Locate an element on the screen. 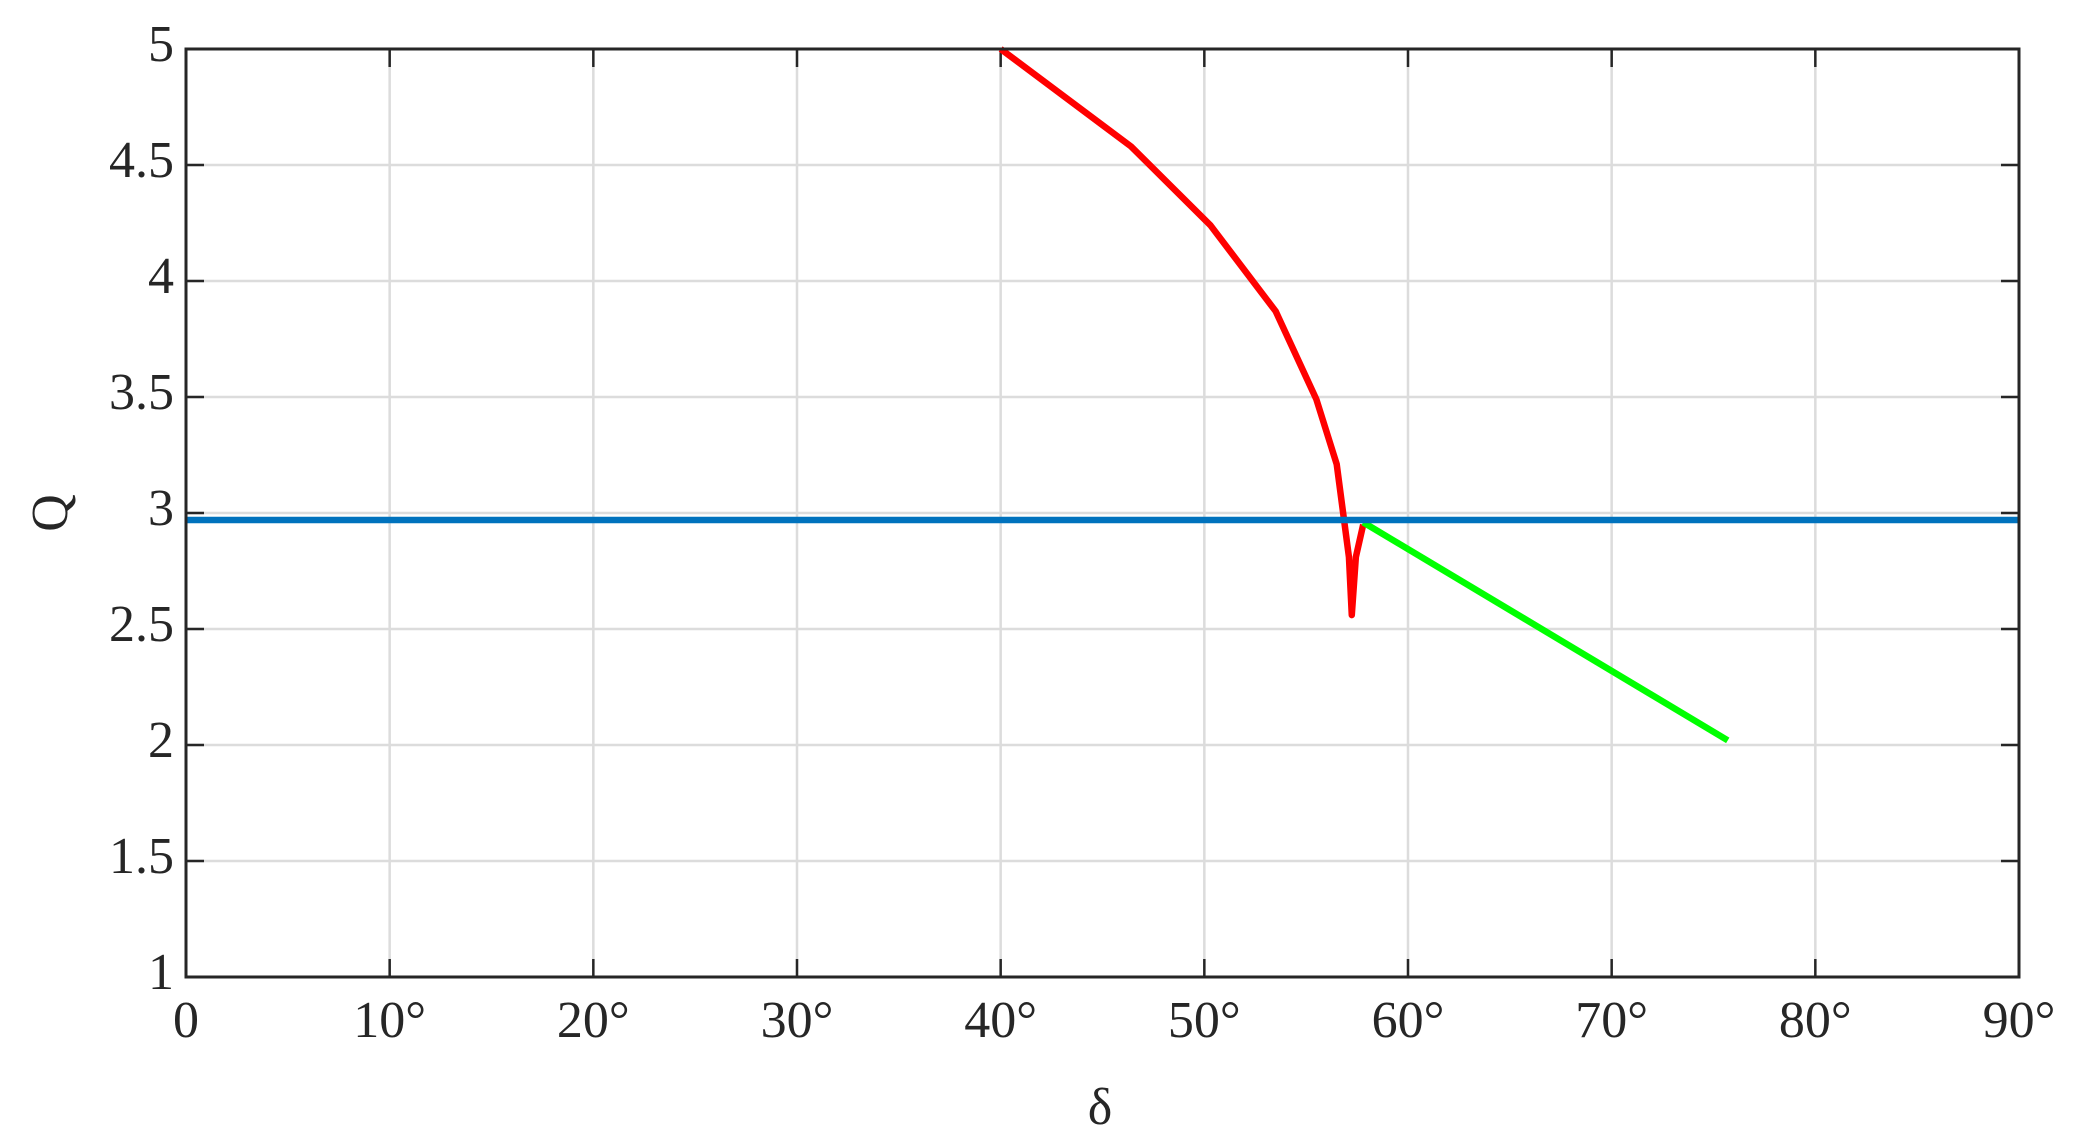  y-tick-label: 4 is located at coordinates (161, 276).